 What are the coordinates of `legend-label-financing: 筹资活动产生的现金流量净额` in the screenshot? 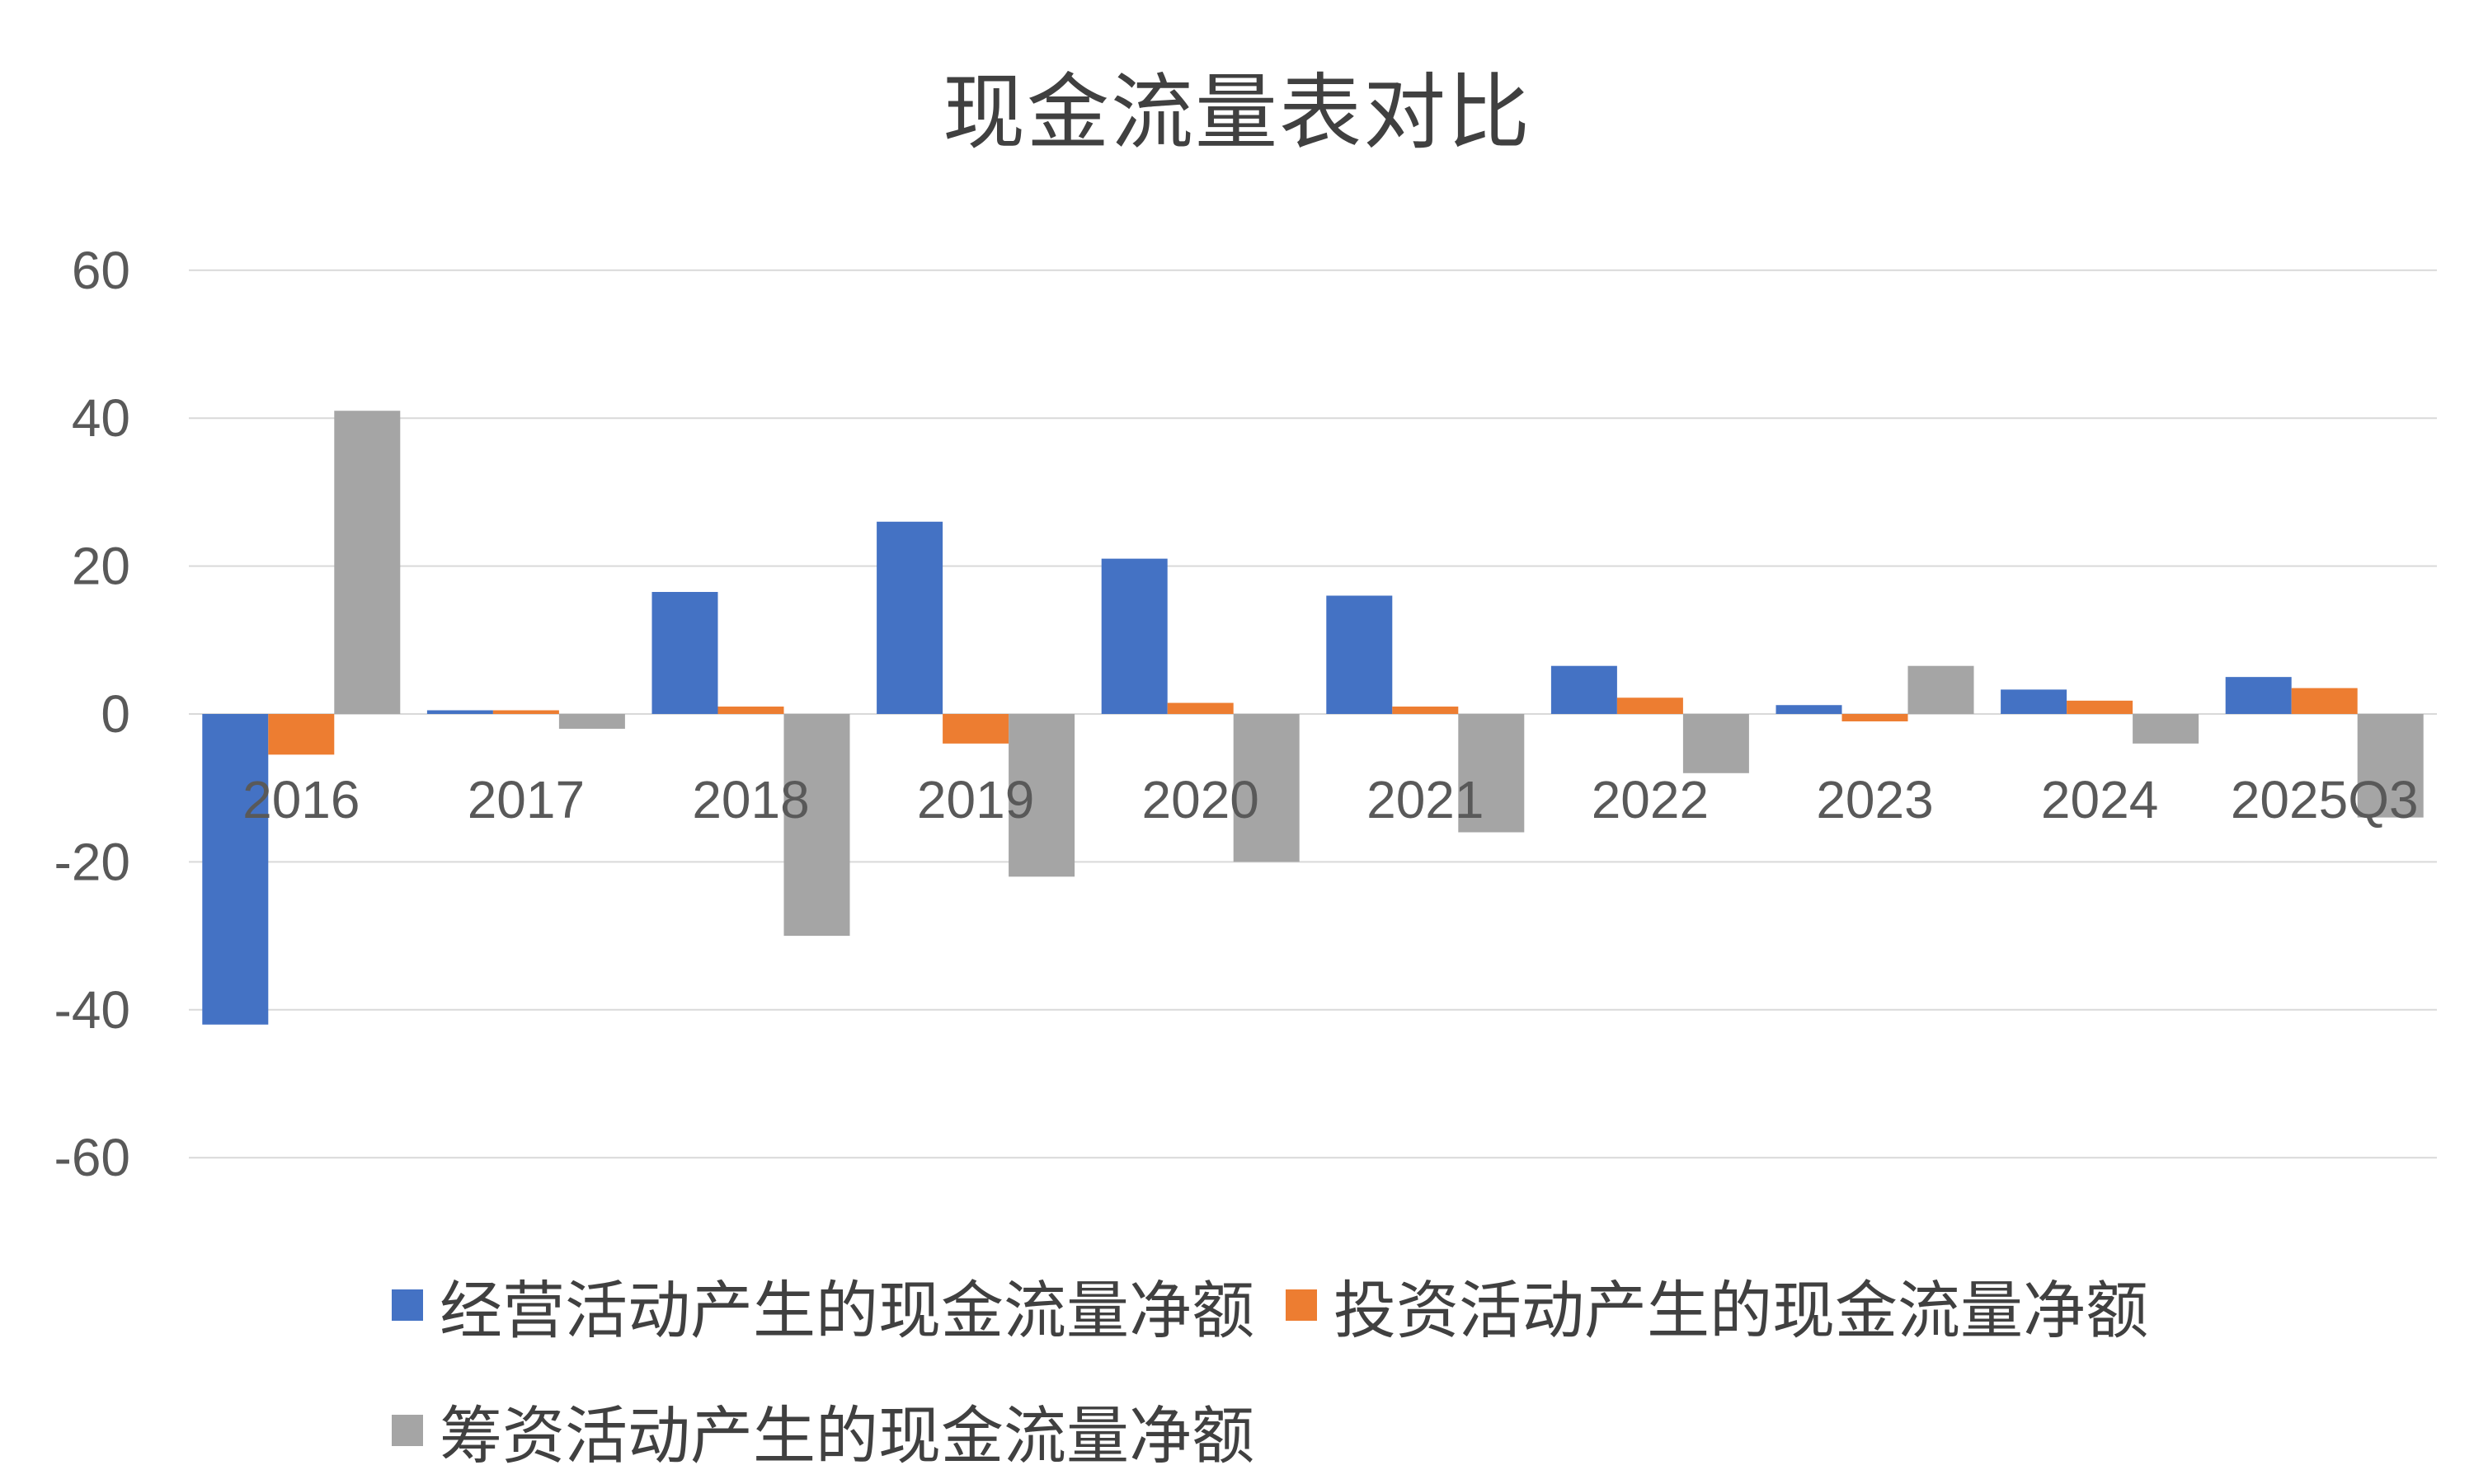 It's located at (847, 1437).